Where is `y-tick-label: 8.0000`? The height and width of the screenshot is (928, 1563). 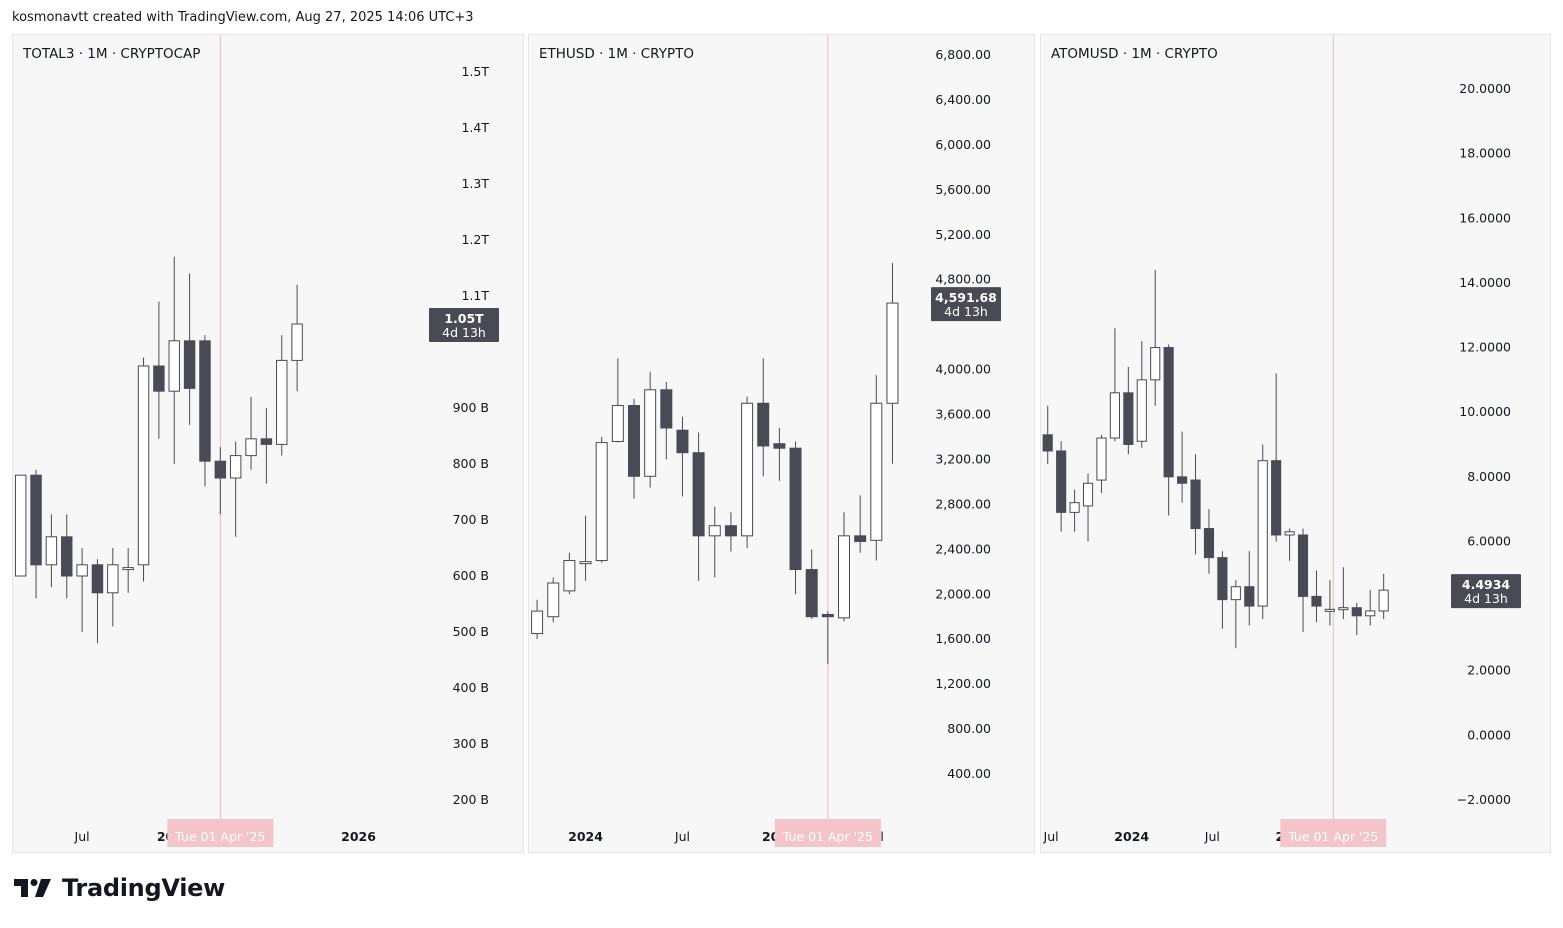
y-tick-label: 8.0000 is located at coordinates (1489, 476).